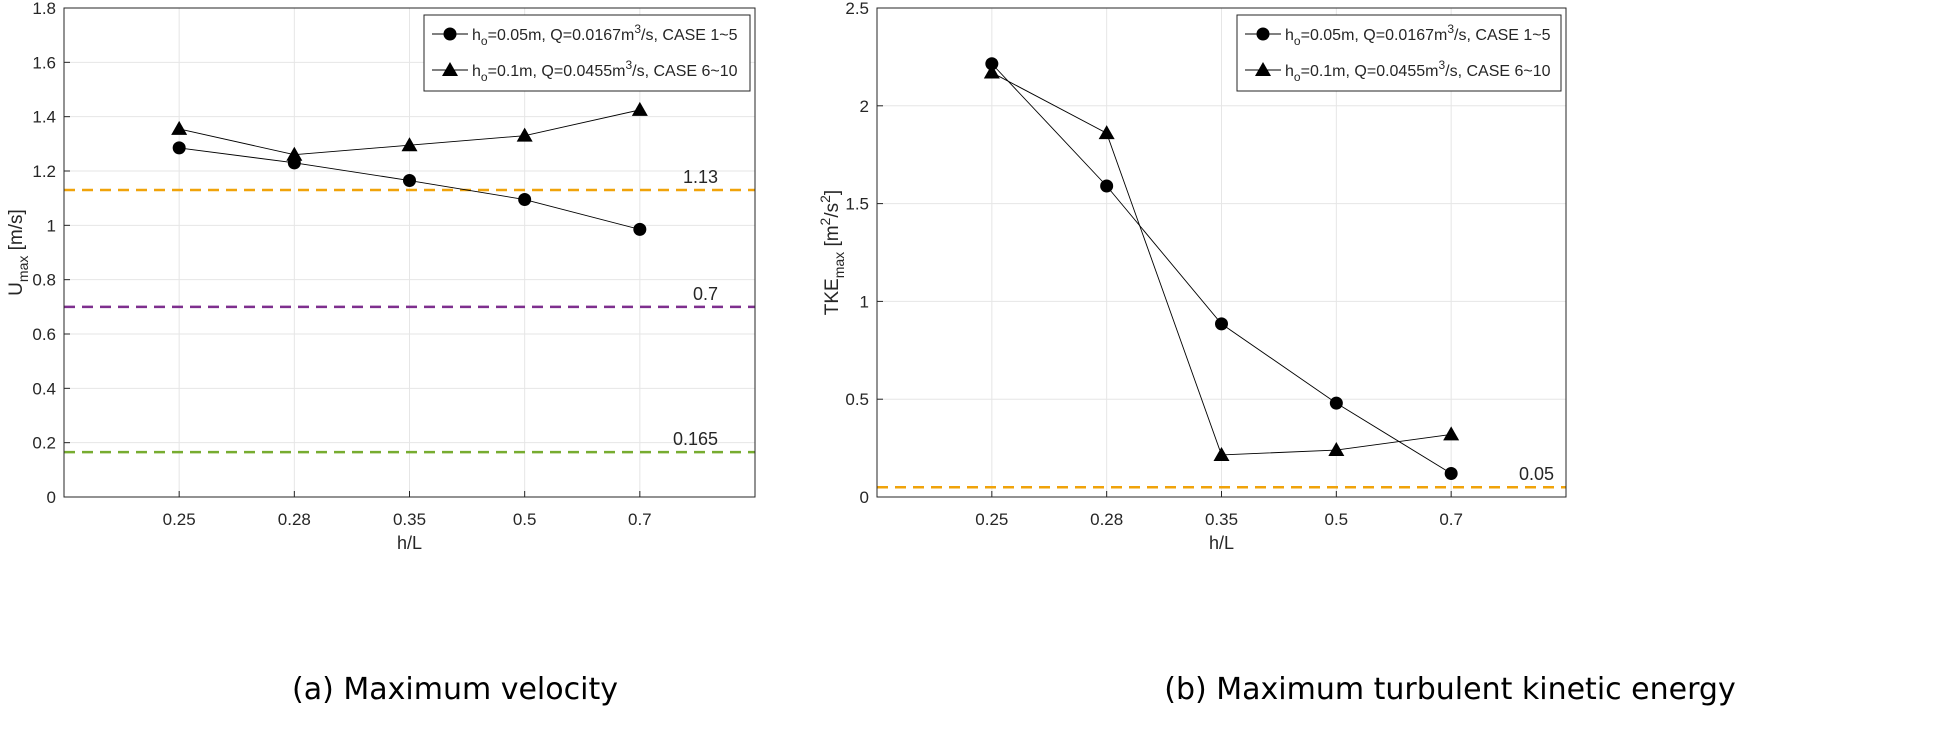 Image resolution: width=1958 pixels, height=741 pixels. Describe the element at coordinates (44, 9) in the screenshot. I see `y-tick-label: 1.8` at that location.